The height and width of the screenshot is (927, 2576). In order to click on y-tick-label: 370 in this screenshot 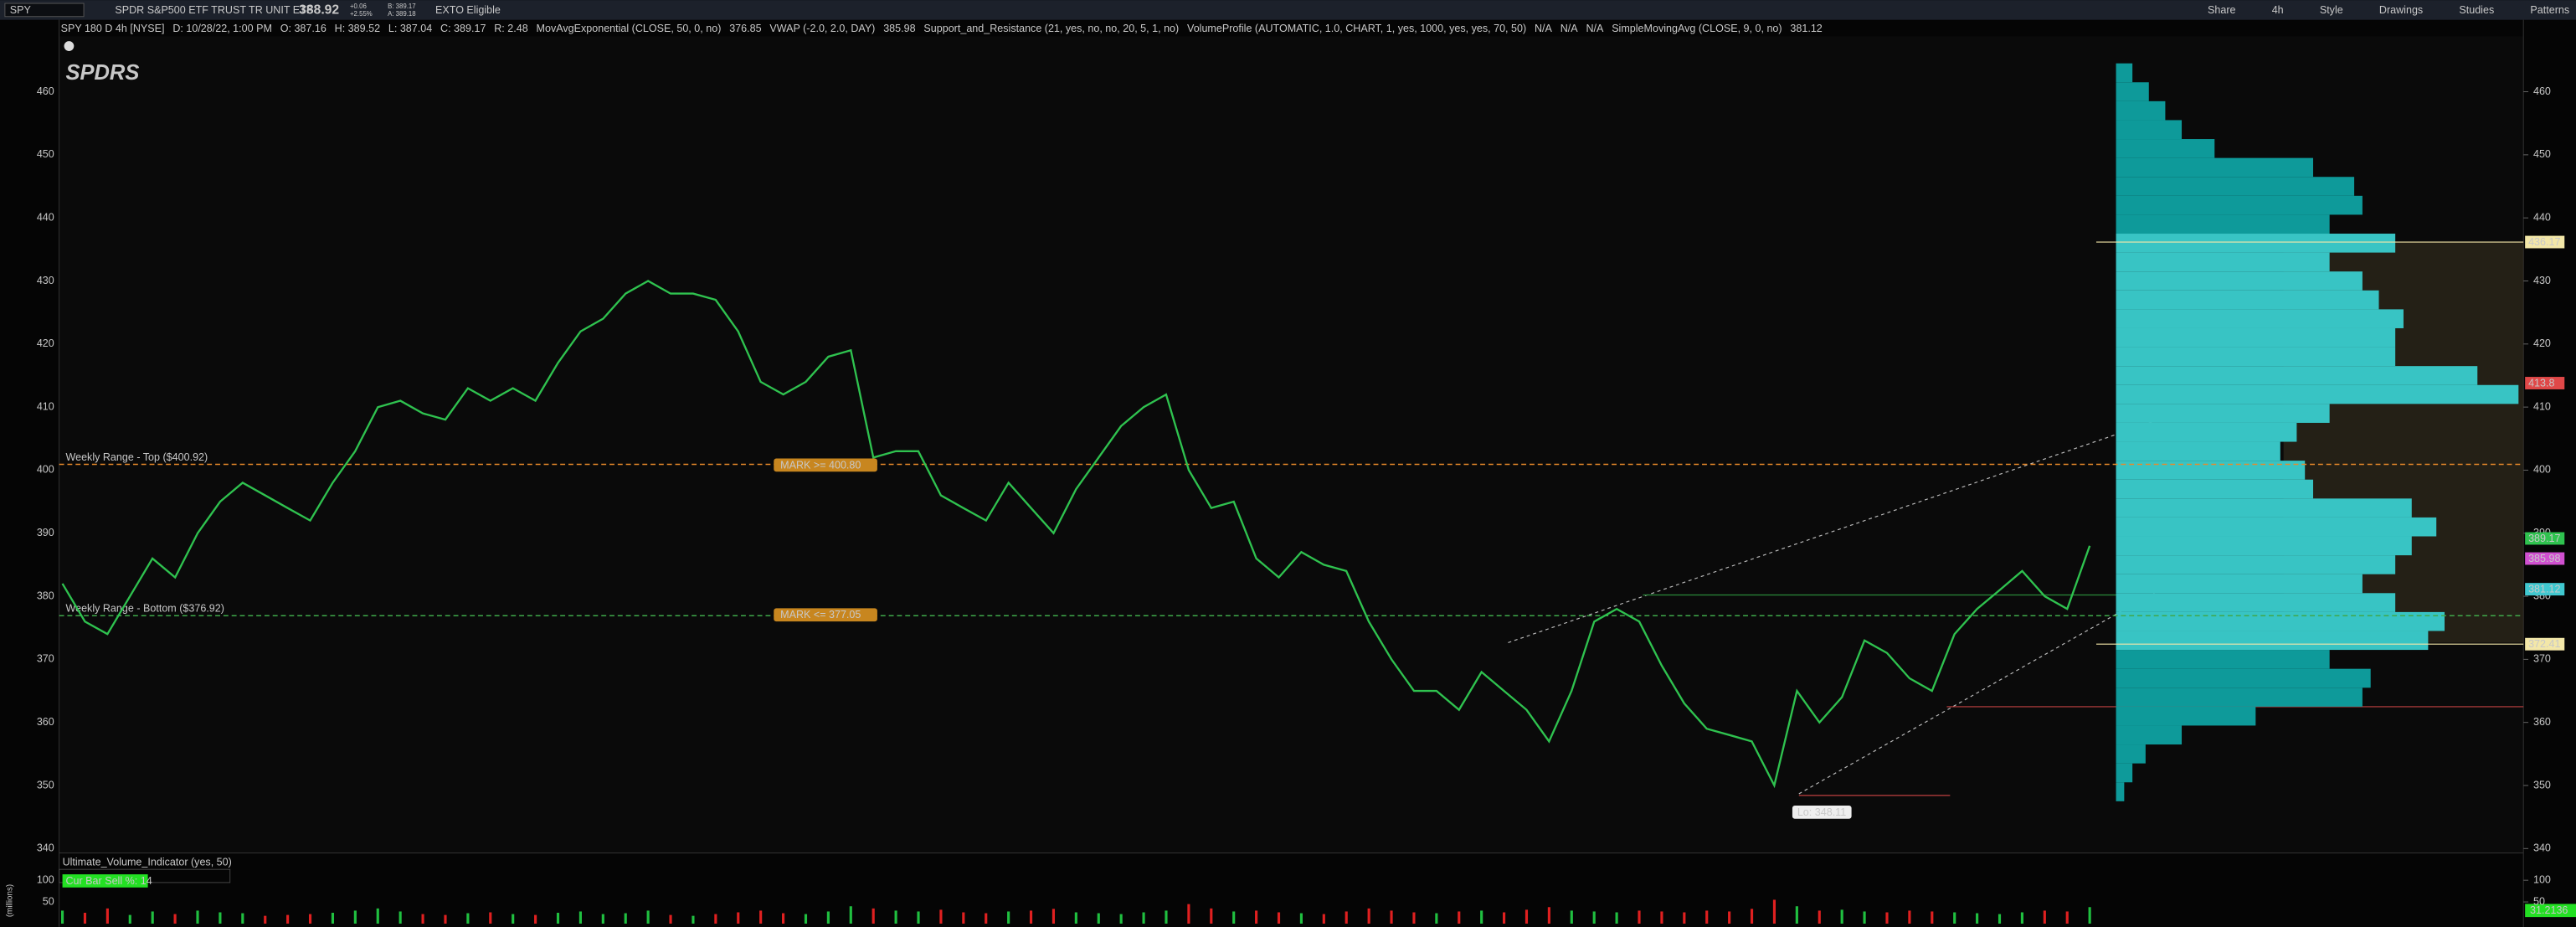, I will do `click(46, 659)`.